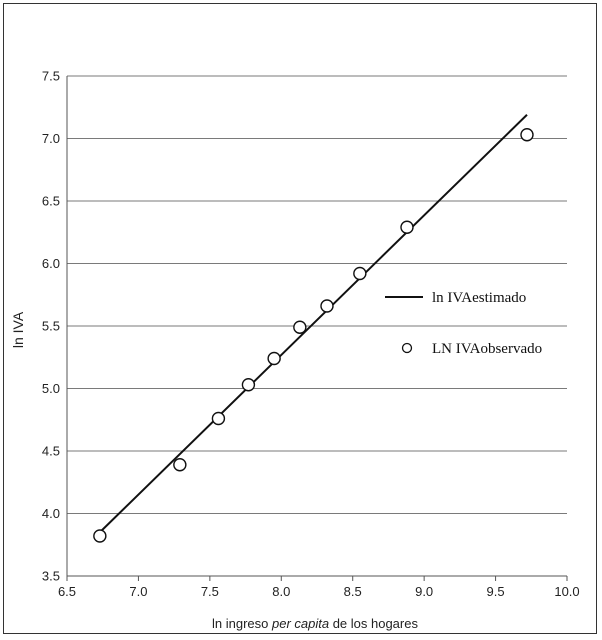 This screenshot has width=602, height=640. Describe the element at coordinates (319, 591) in the screenshot. I see `x-tick-labels: 6.5 7.0 7.5 8.0 8.5 9.0 9.5 10.0` at that location.